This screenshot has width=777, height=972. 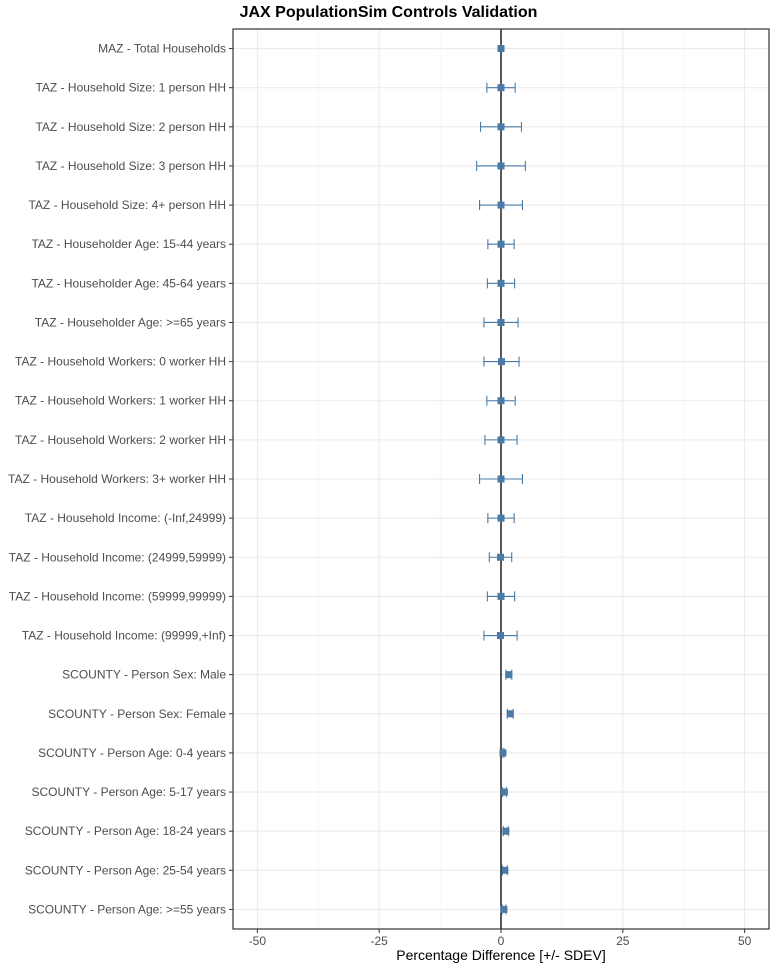 What do you see at coordinates (128, 283) in the screenshot?
I see `category-label: TAZ - Householder Age: 45-64 years` at bounding box center [128, 283].